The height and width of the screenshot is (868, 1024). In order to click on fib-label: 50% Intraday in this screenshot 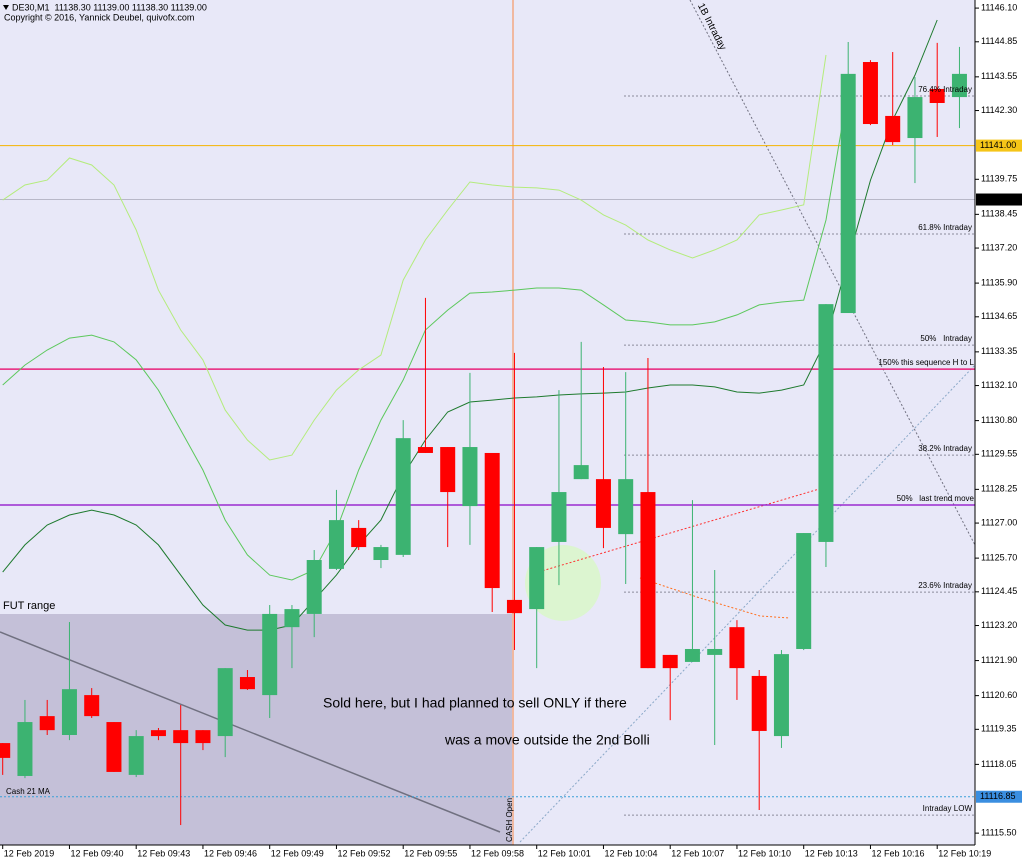, I will do `click(946, 338)`.